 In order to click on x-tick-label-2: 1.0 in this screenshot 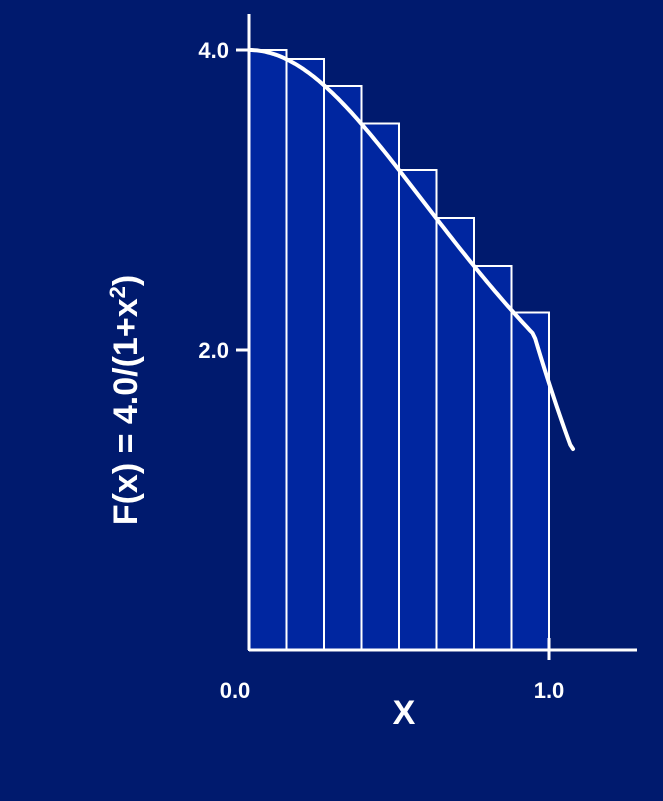, I will do `click(549, 690)`.